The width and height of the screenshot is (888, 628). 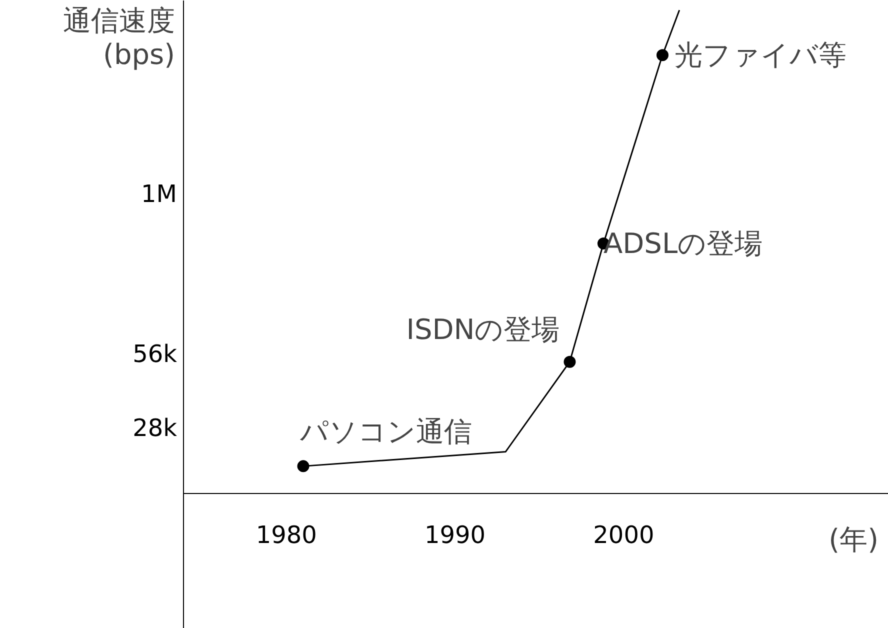 What do you see at coordinates (455, 535) in the screenshot?
I see `x-tick-label: 1990` at bounding box center [455, 535].